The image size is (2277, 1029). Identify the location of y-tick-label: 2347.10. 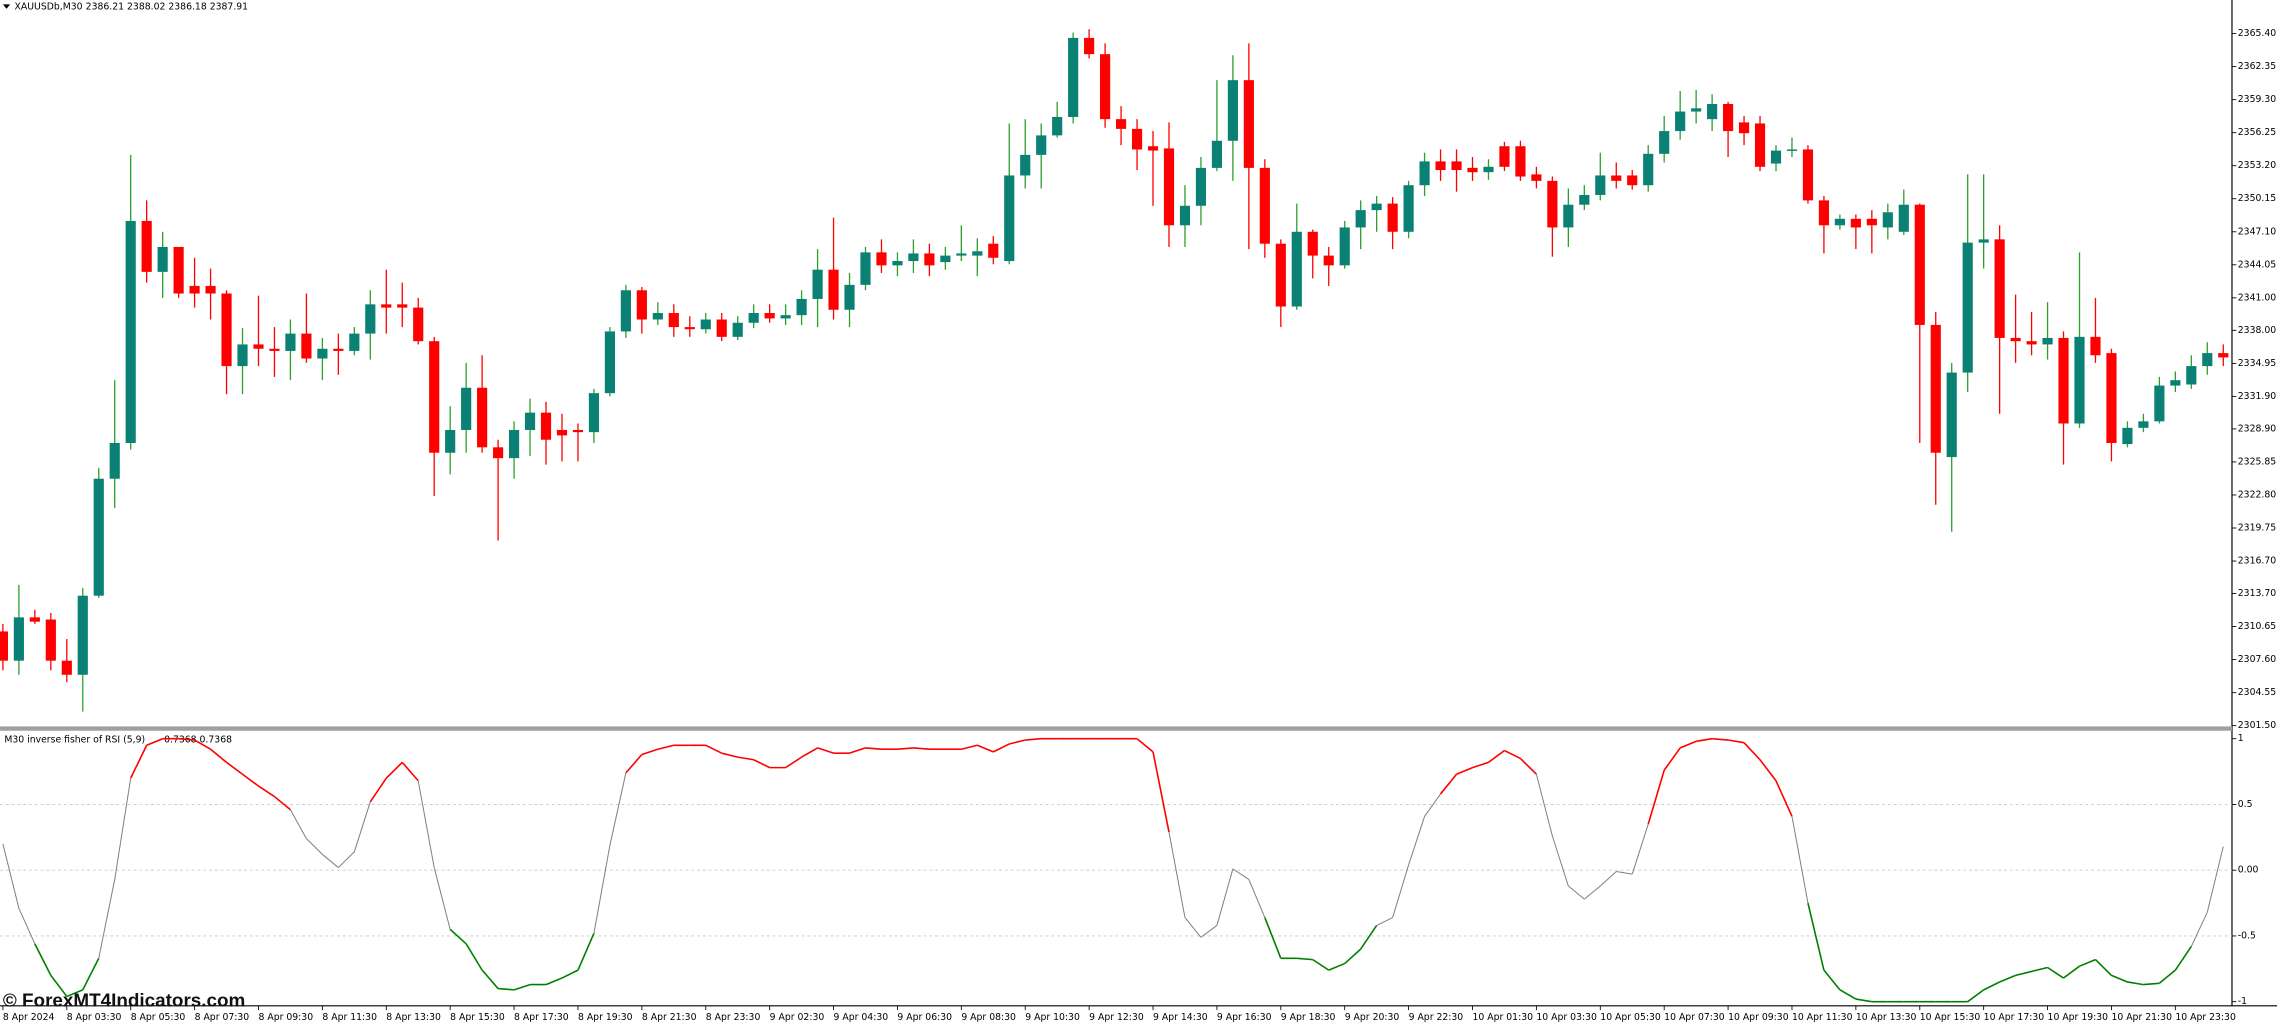
(2257, 231).